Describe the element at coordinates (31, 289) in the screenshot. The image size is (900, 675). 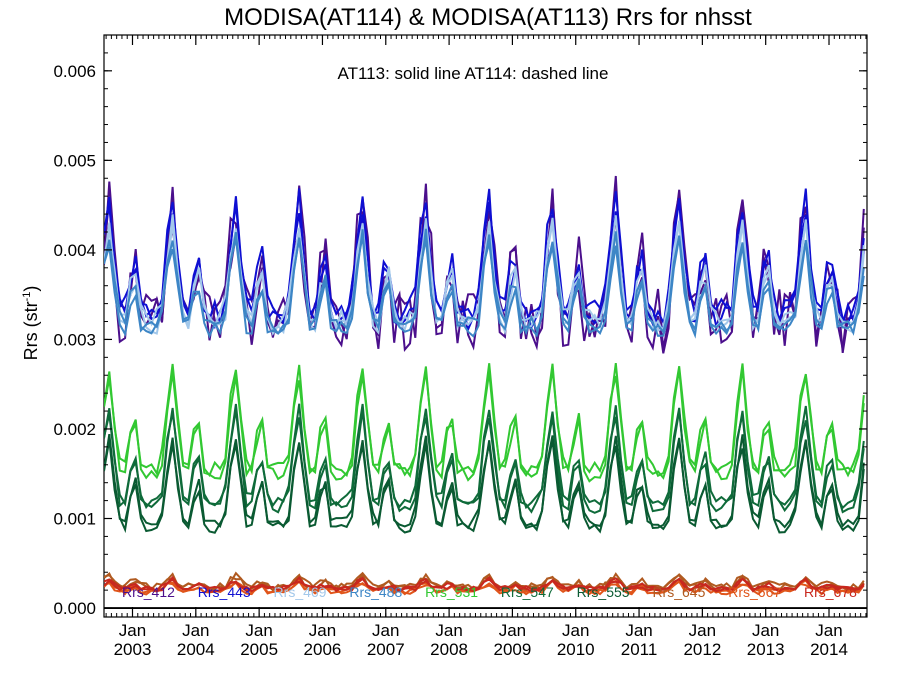
I see `y-axis-label-end: )` at that location.